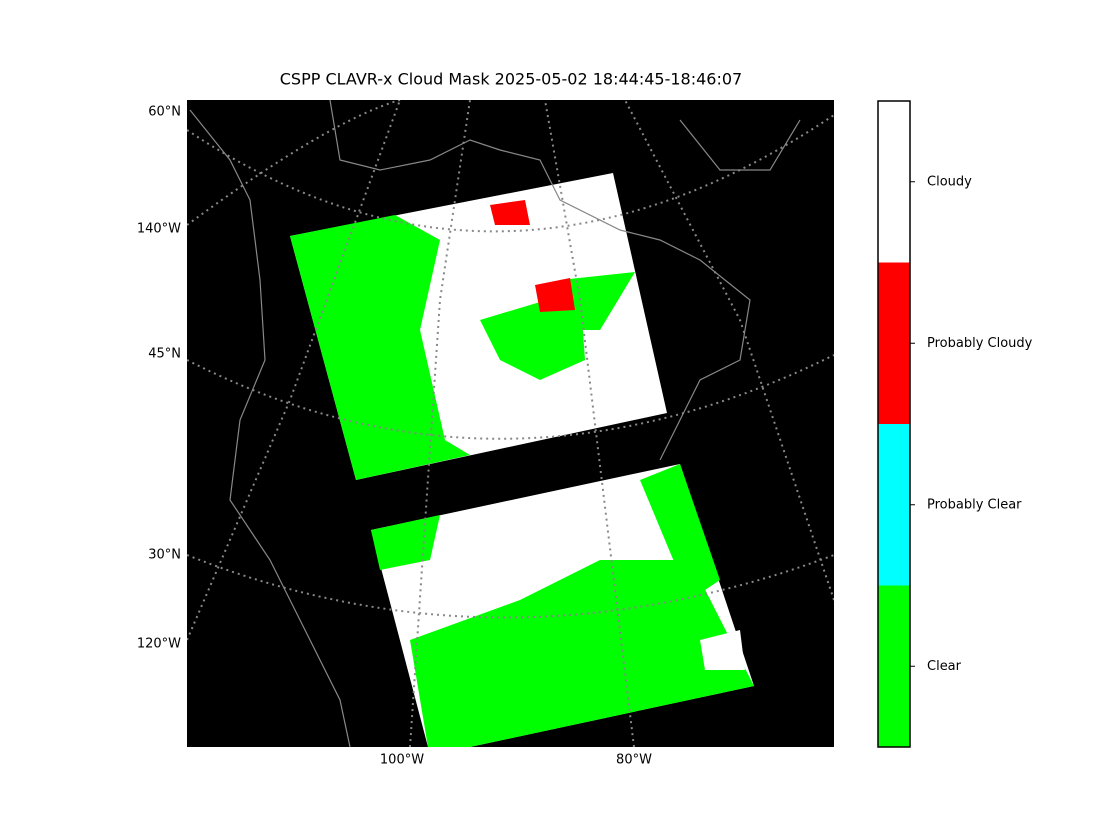 This screenshot has height=840, width=1120. What do you see at coordinates (634, 760) in the screenshot?
I see `lon-label: 80°W` at bounding box center [634, 760].